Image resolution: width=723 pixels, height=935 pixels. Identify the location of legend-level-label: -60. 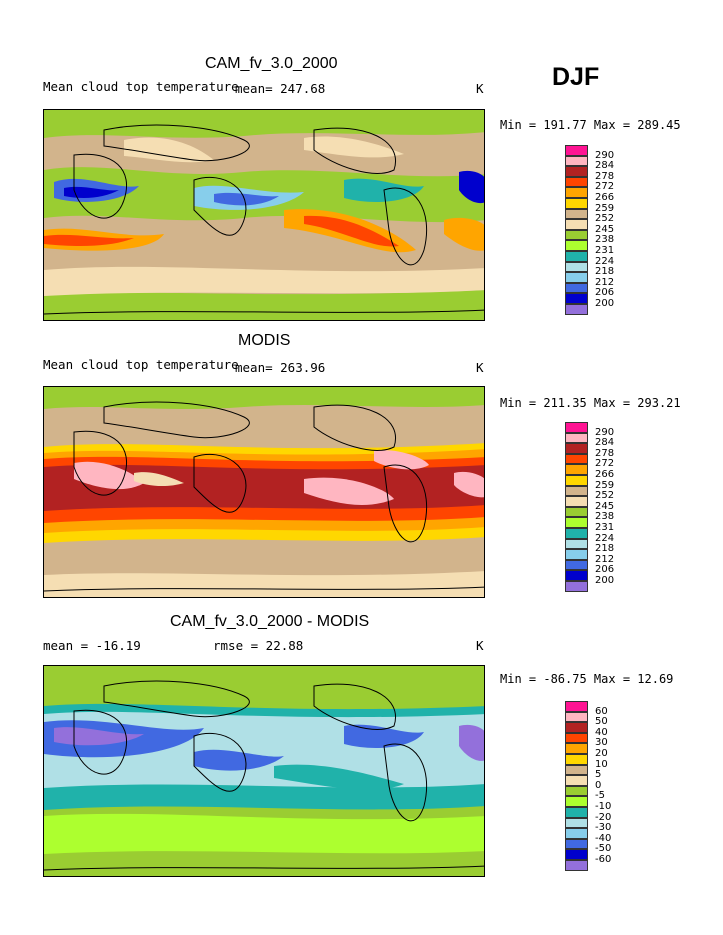
(603, 859).